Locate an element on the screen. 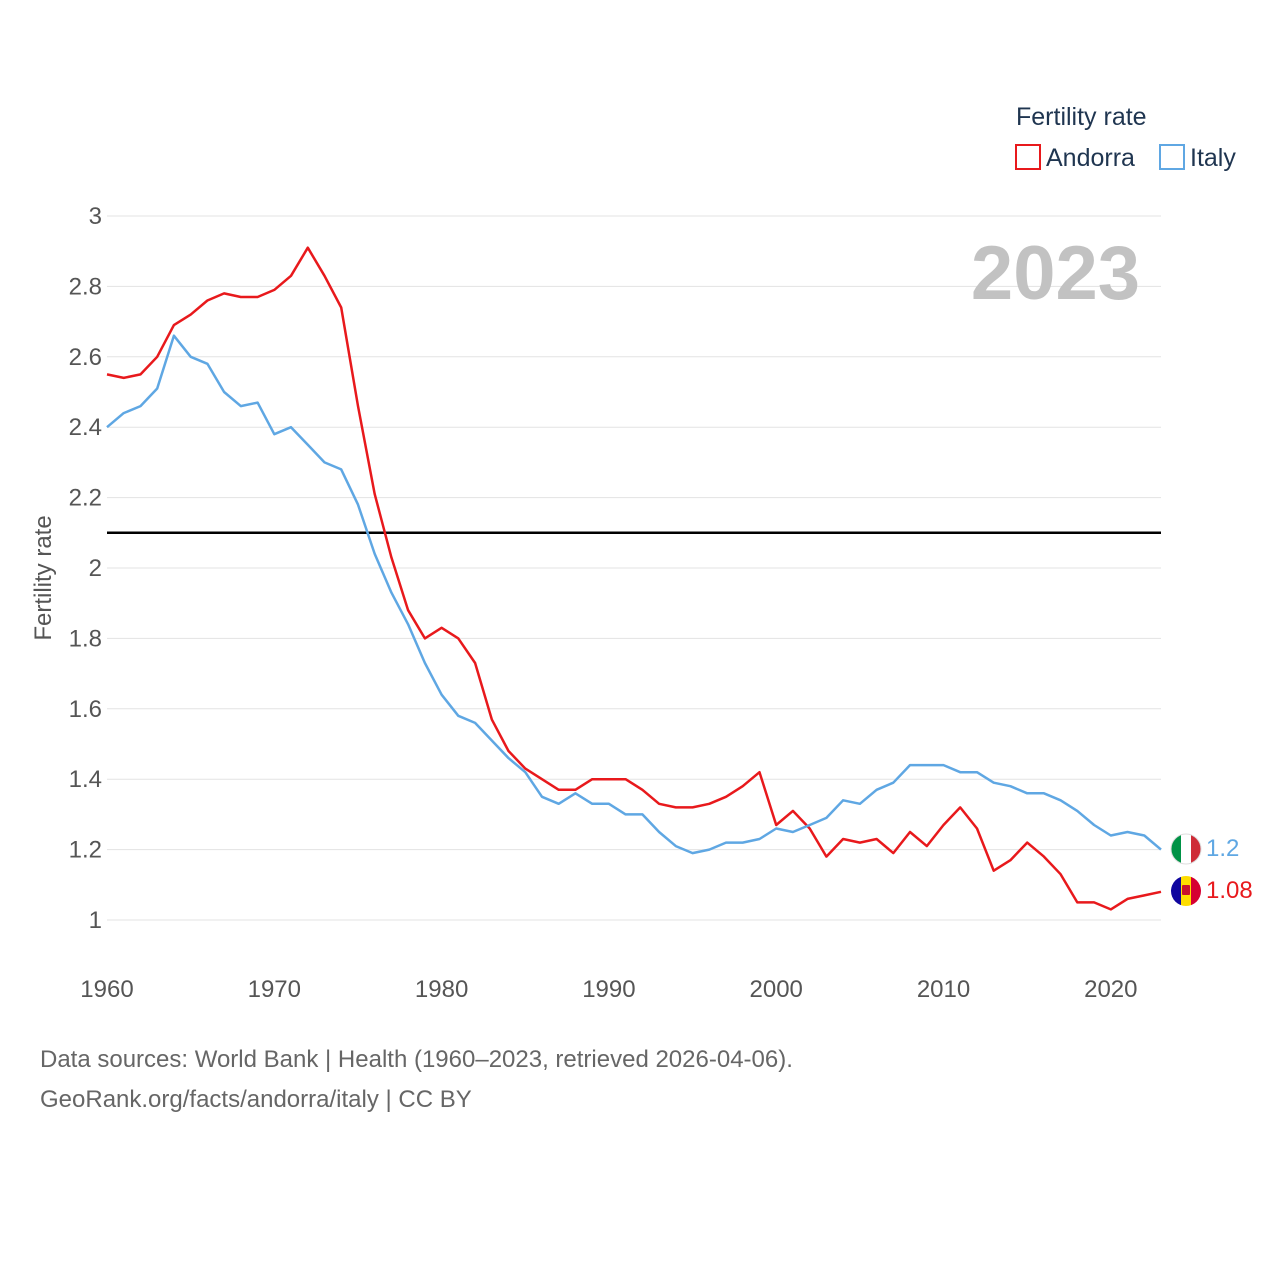  y-tick-label: 2.4 is located at coordinates (85, 427).